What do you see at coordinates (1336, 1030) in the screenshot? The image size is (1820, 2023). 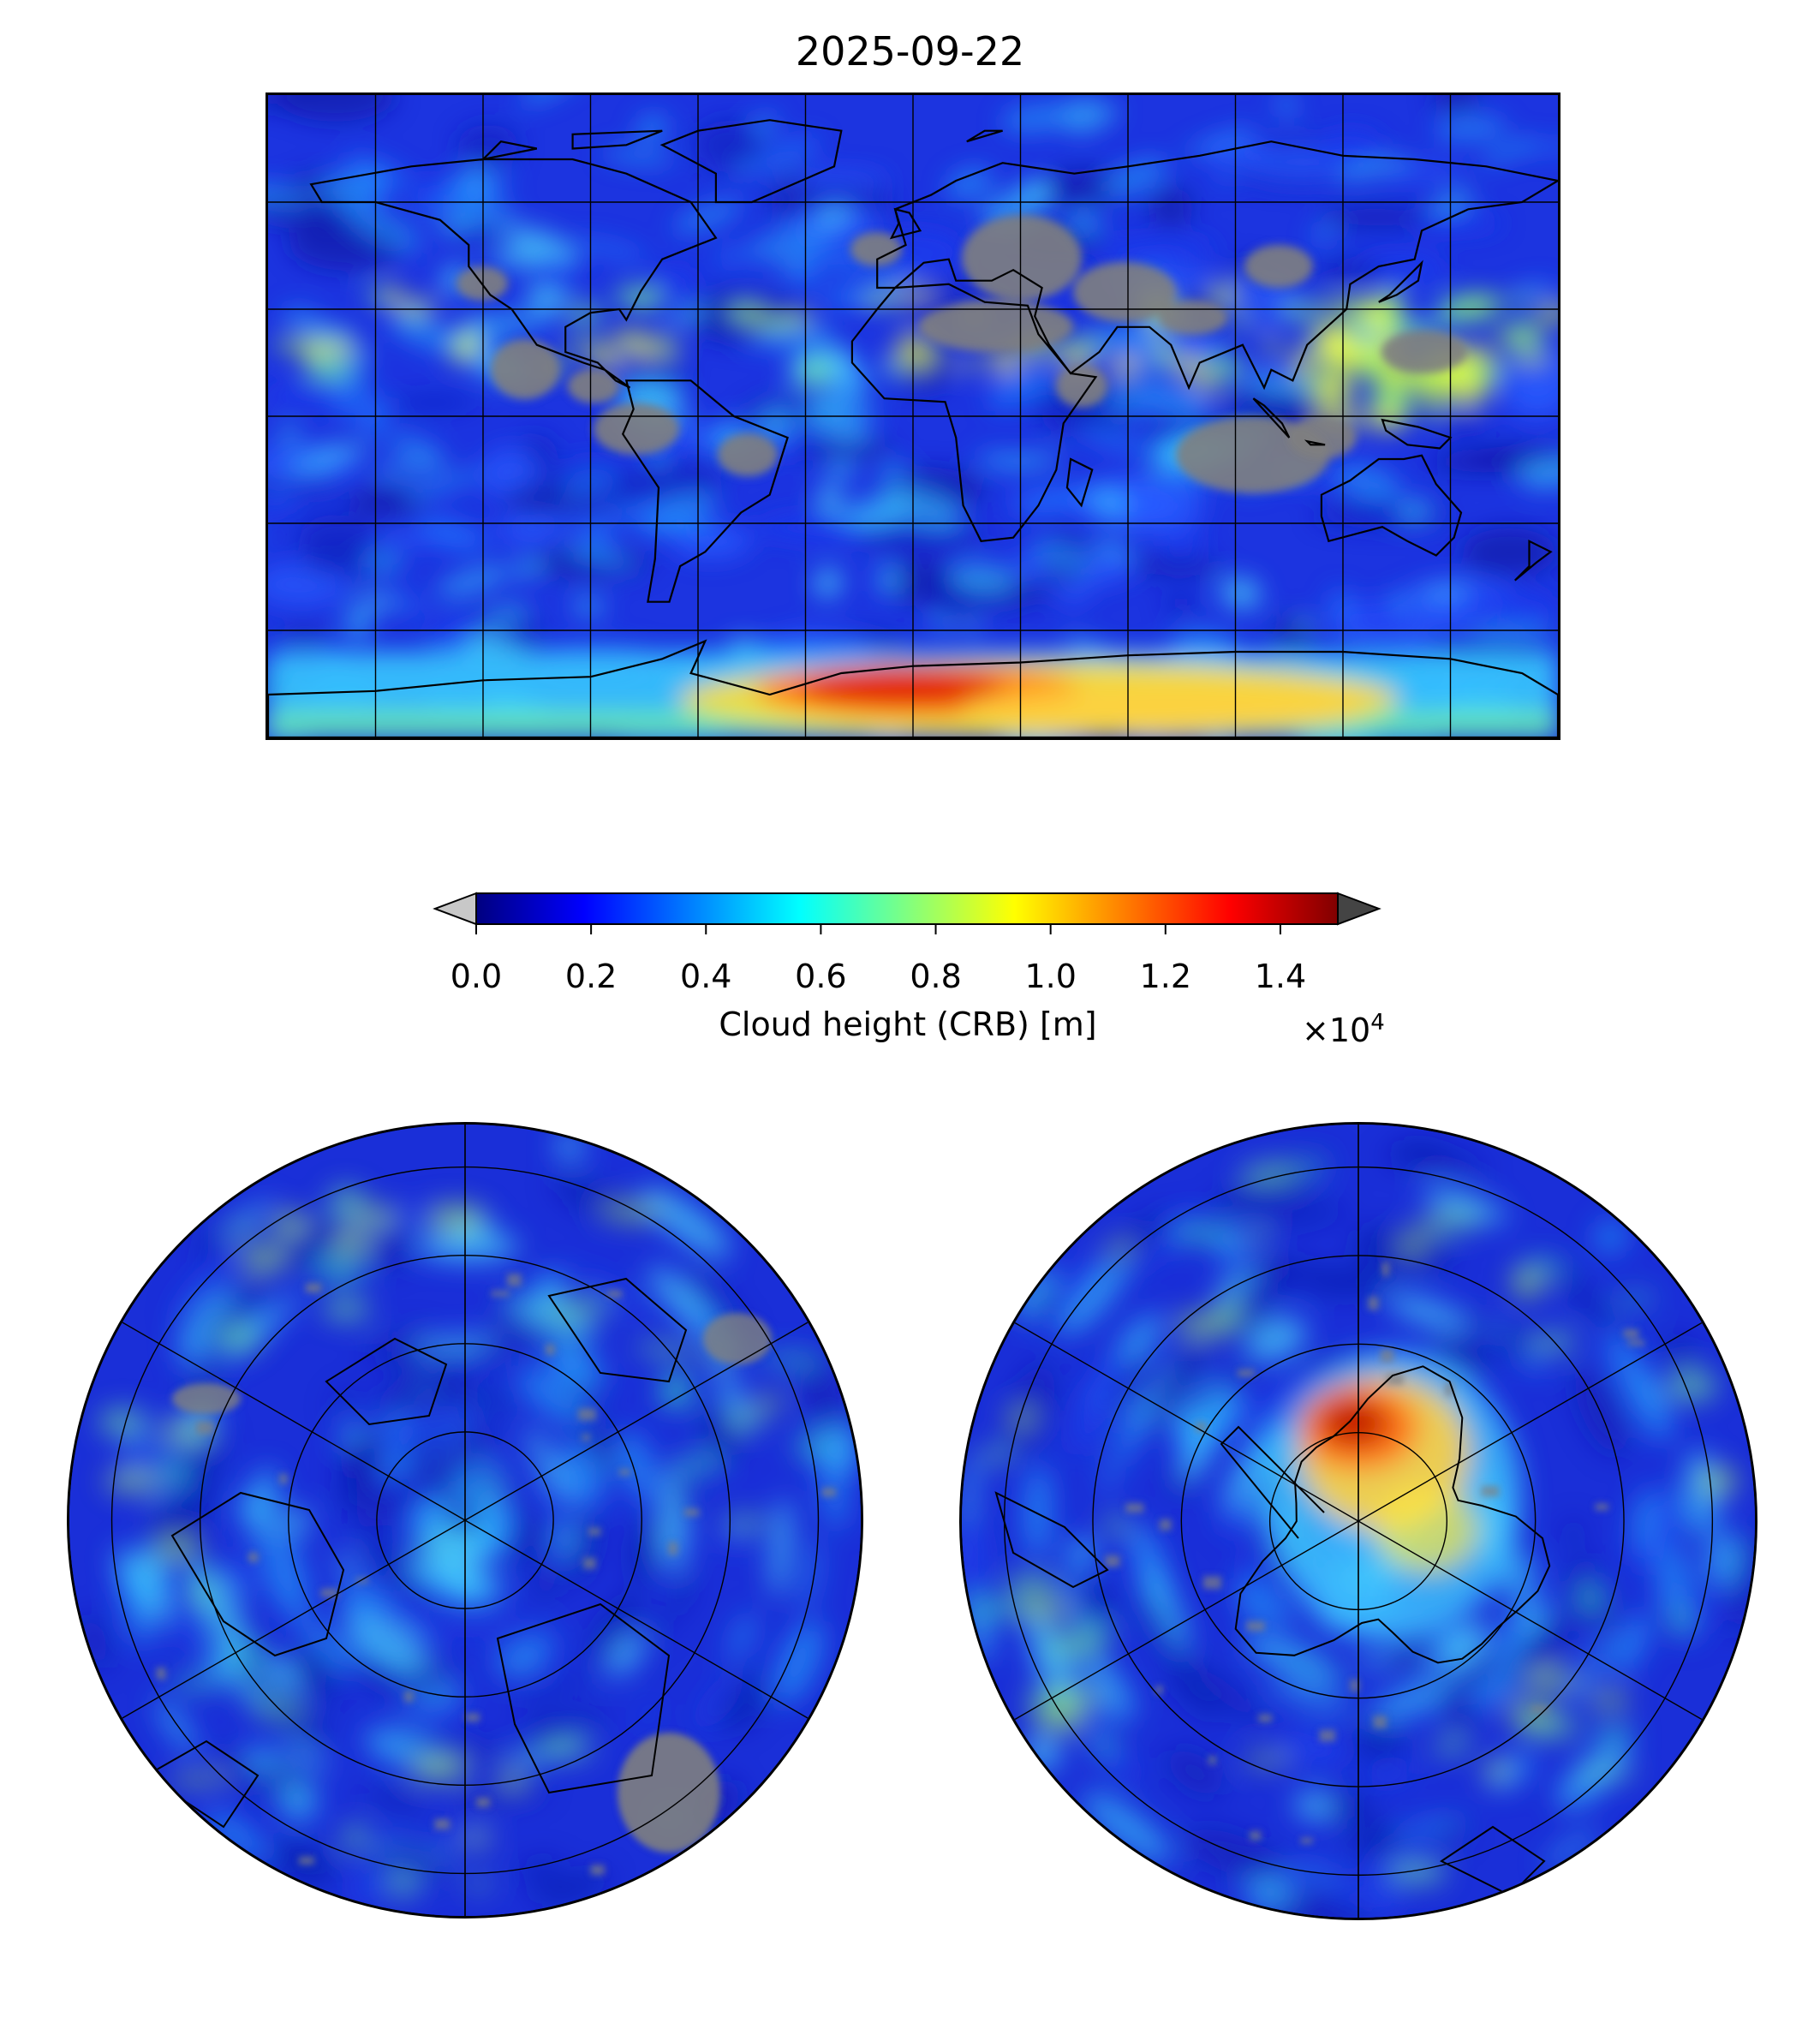 I see `colorbar-multiplier-prefix: ×10` at bounding box center [1336, 1030].